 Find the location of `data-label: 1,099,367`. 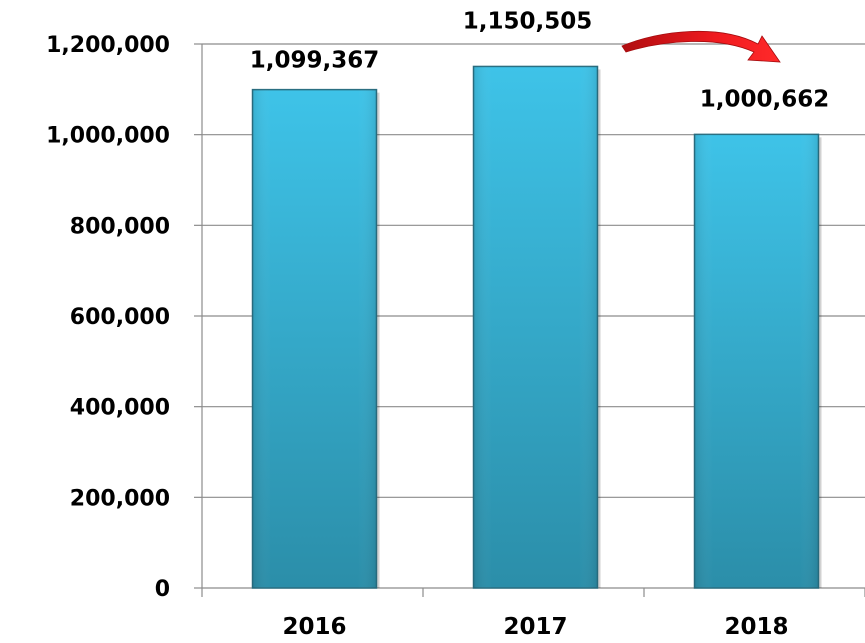

data-label: 1,099,367 is located at coordinates (315, 61).